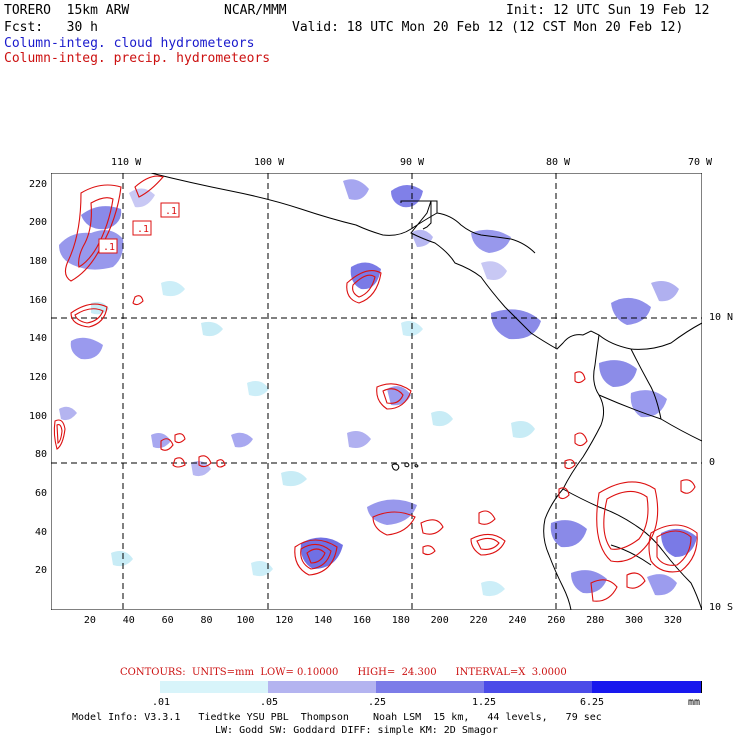 This screenshot has height=740, width=740. What do you see at coordinates (167, 620) in the screenshot?
I see `x-tick-label: 60` at bounding box center [167, 620].